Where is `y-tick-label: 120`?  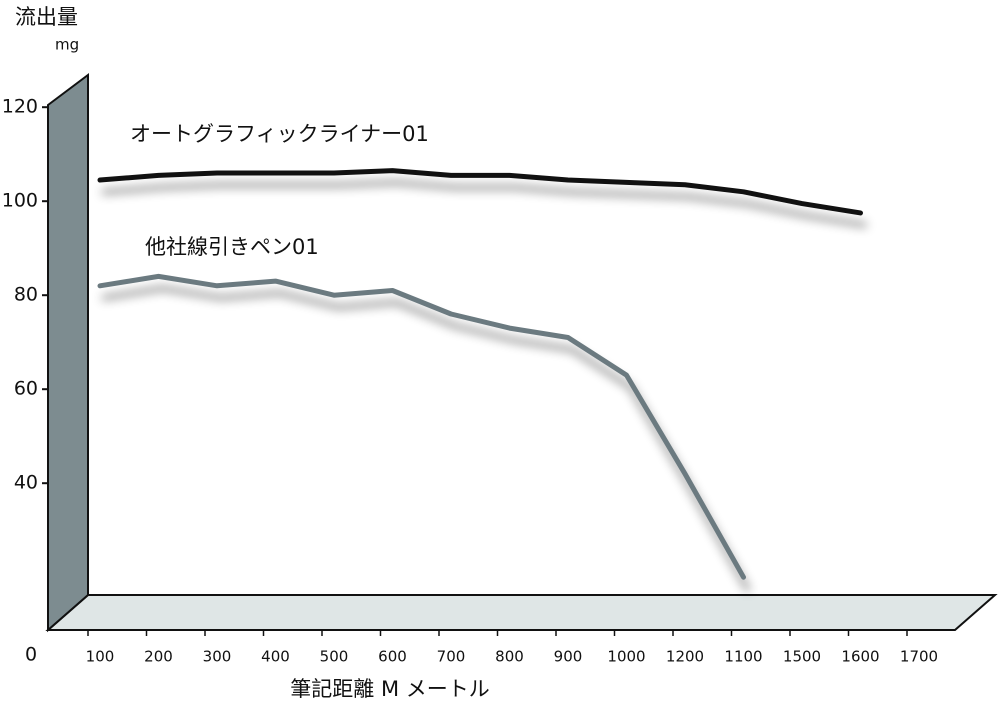
y-tick-label: 120 is located at coordinates (20, 107).